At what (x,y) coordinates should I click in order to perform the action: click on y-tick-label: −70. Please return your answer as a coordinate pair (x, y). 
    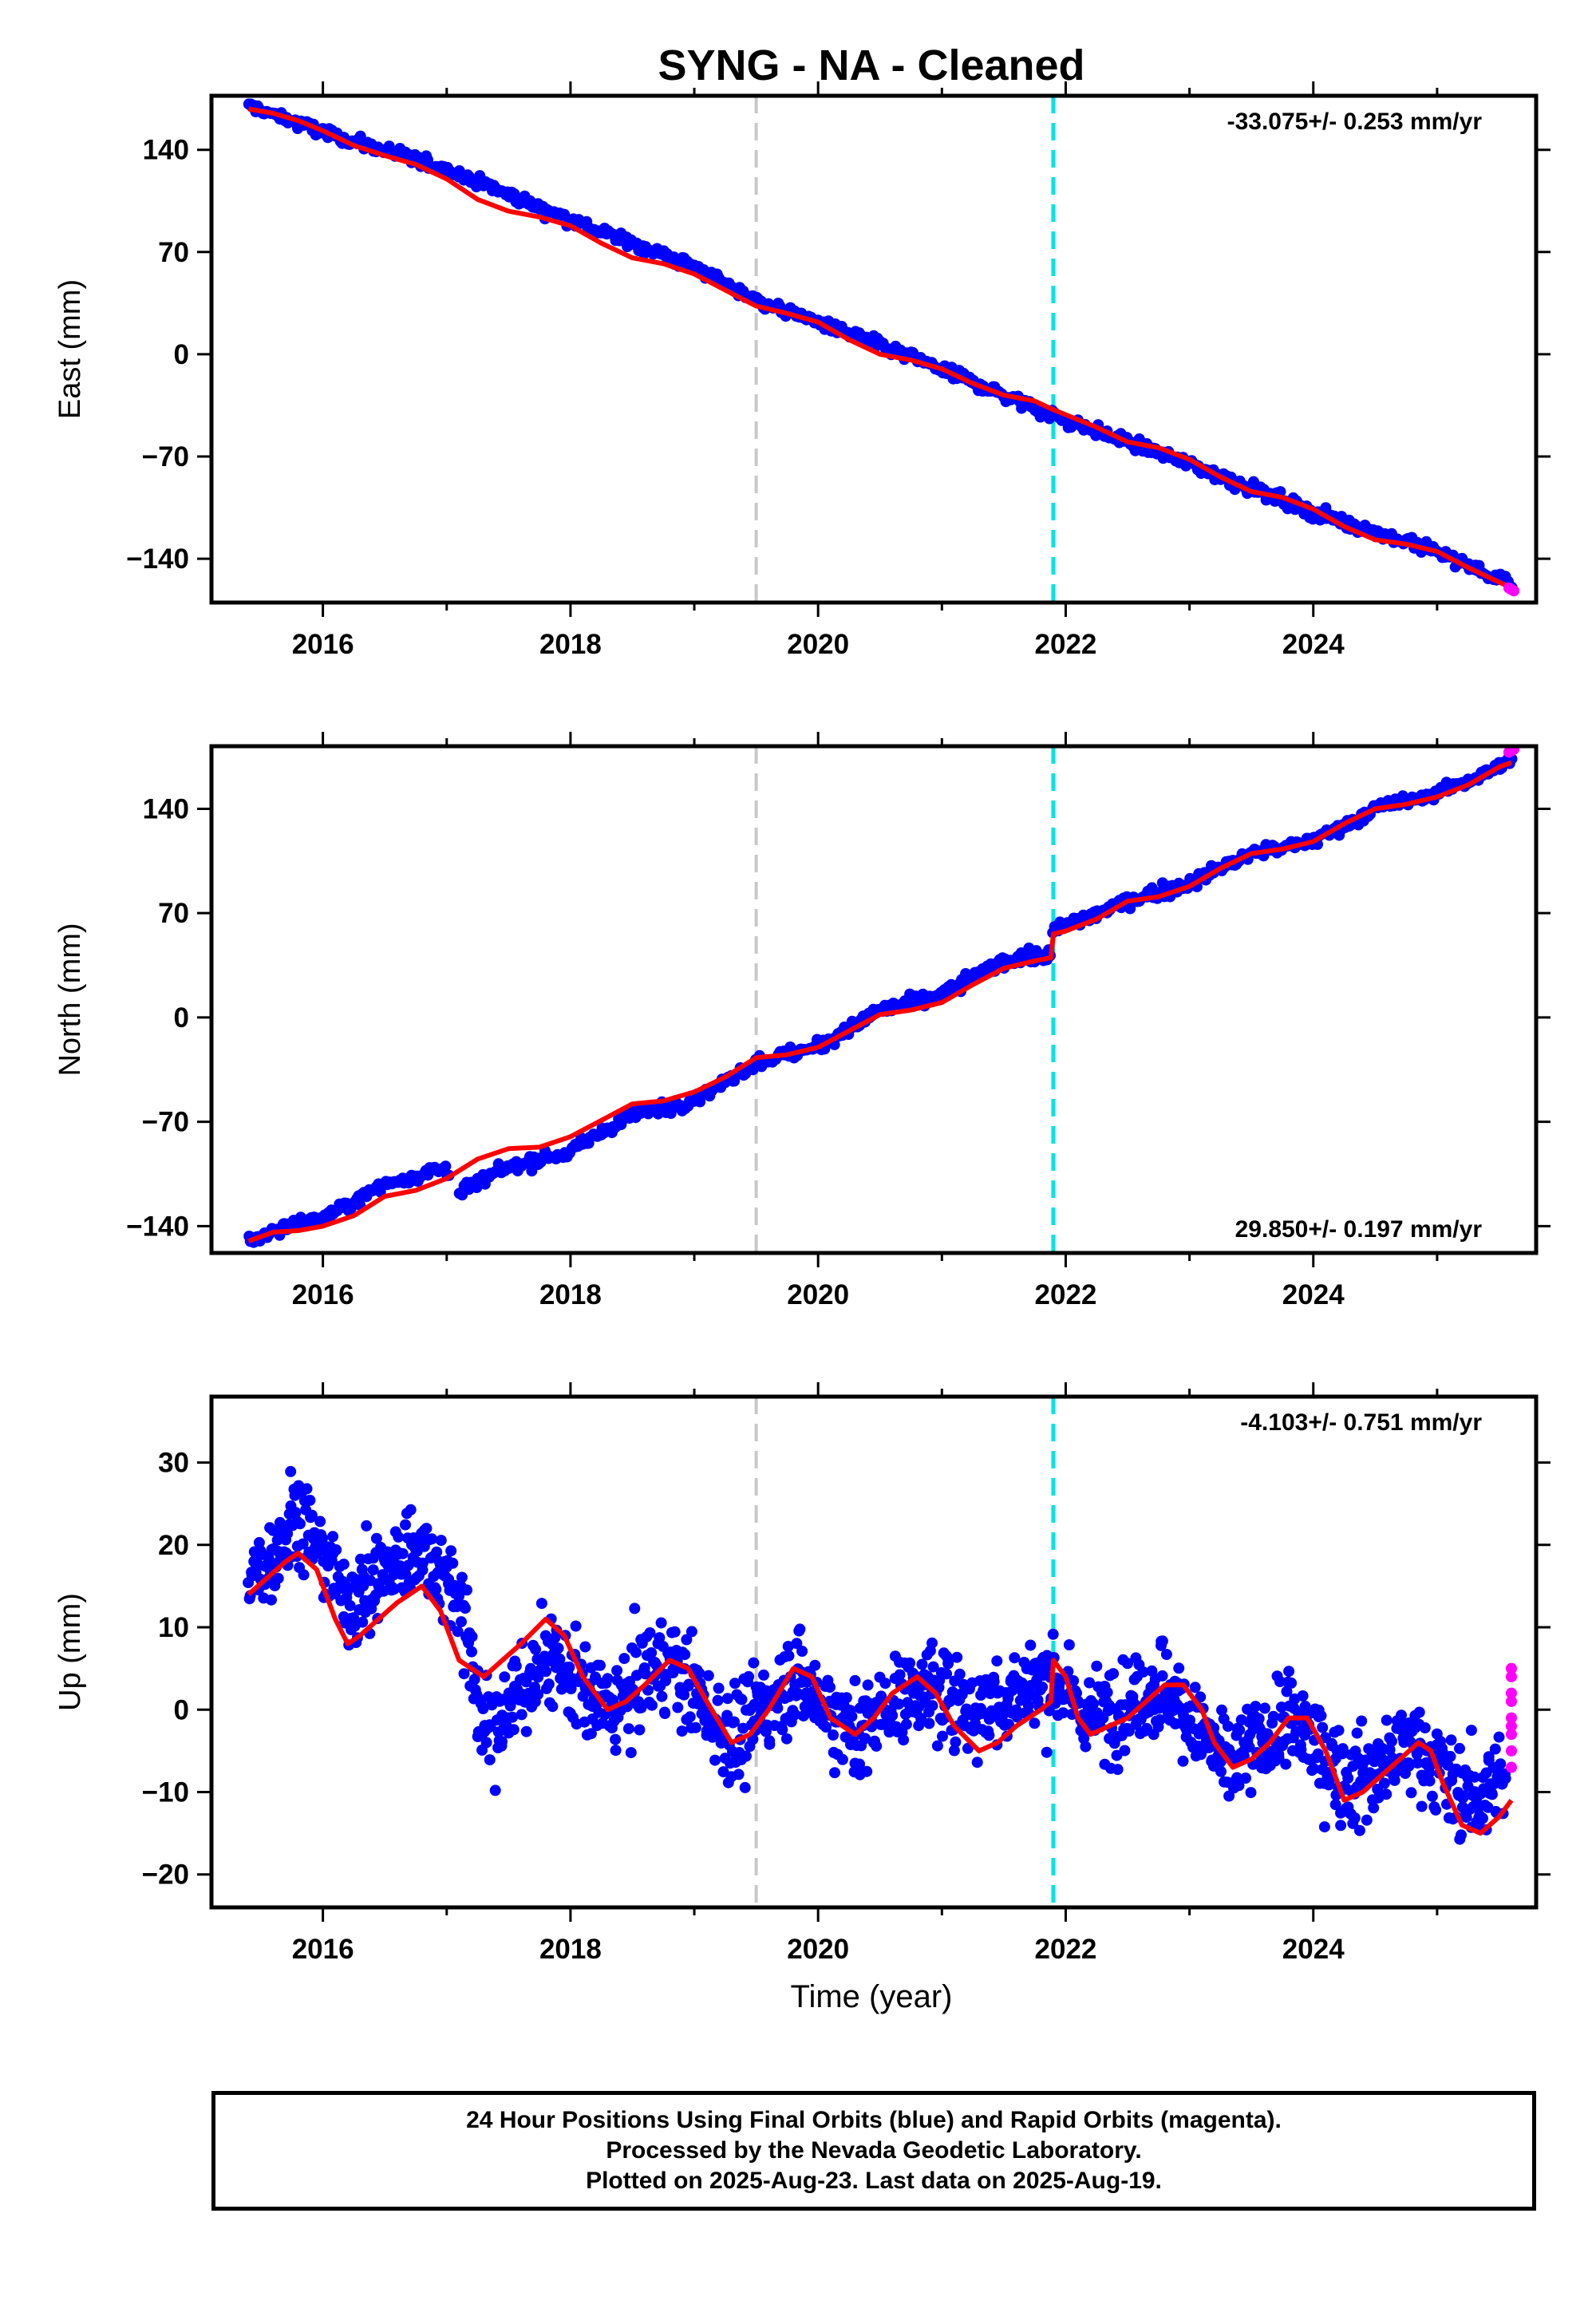
    Looking at the image, I should click on (165, 456).